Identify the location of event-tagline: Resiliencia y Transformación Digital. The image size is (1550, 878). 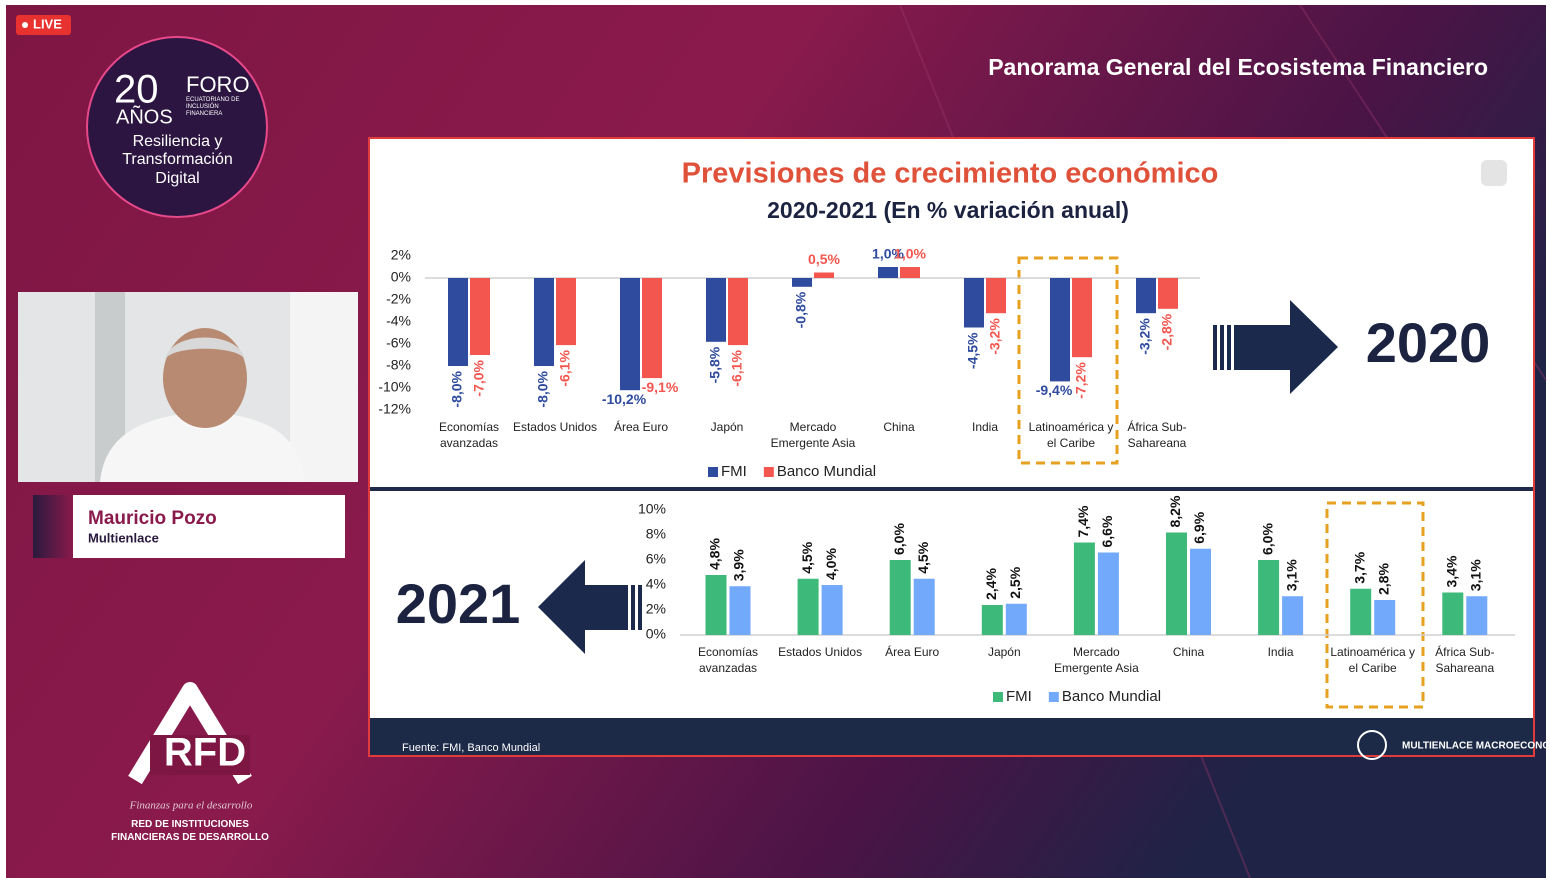
(177, 160).